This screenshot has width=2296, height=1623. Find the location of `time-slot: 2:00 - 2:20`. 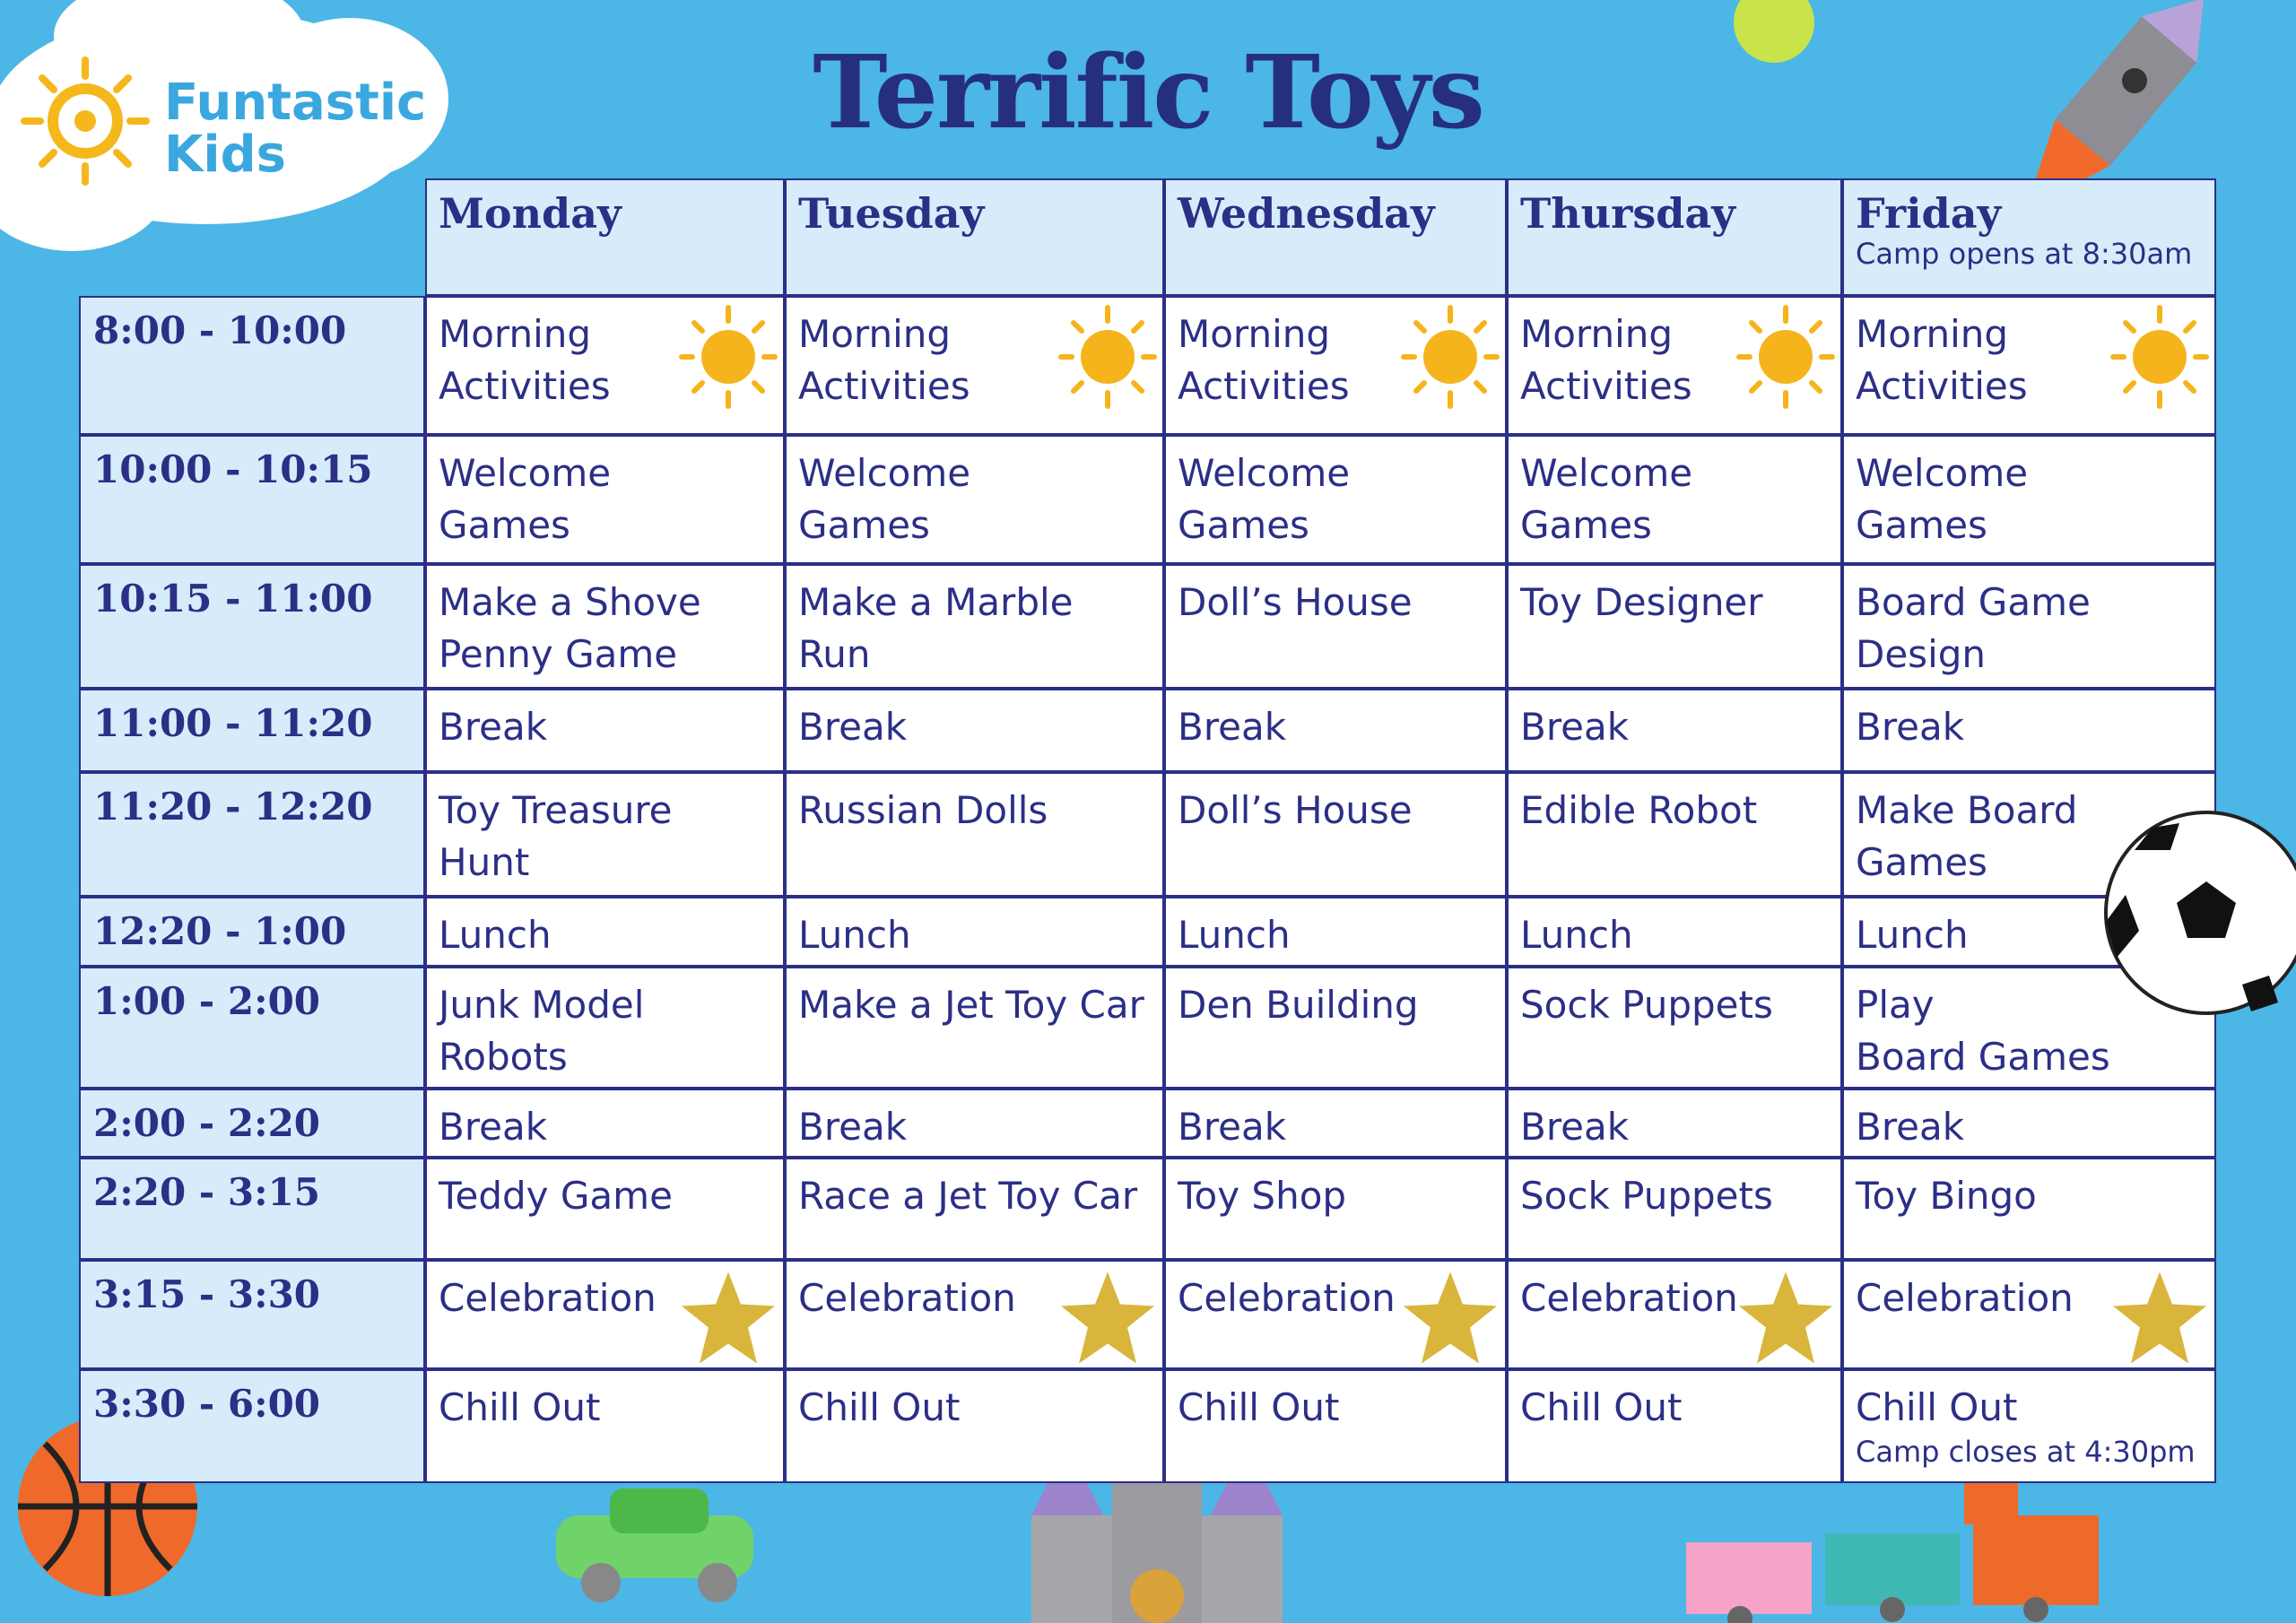

time-slot: 2:00 - 2:20 is located at coordinates (252, 1123).